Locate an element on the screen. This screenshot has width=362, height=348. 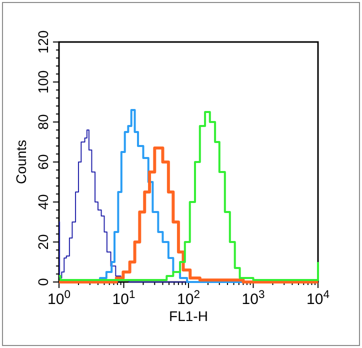
x-tick-label: 10$^{4}$ is located at coordinates (318, 298).